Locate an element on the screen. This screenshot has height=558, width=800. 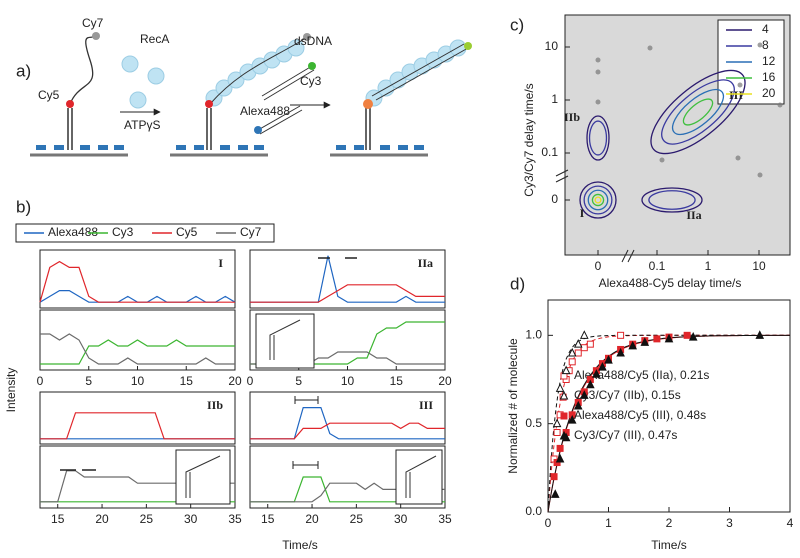
legend-label: Cy3 is located at coordinates (123, 232).